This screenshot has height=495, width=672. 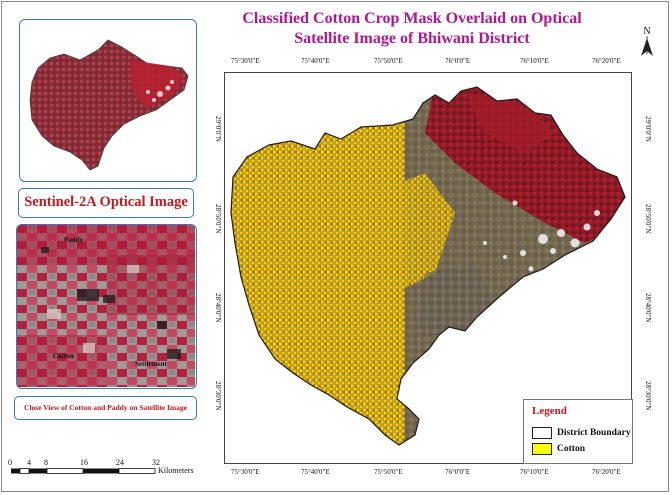 I want to click on sentinel-label: Sentinel-2A Optical Image, so click(x=106, y=203).